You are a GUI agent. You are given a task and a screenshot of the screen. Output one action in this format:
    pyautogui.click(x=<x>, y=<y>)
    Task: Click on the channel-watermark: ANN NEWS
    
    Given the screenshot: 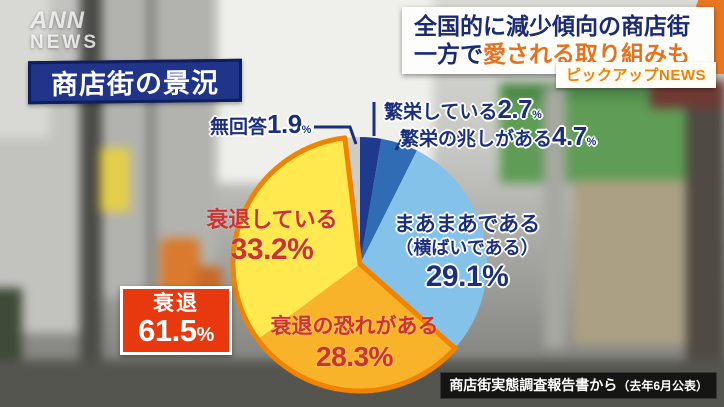 What is the action you would take?
    pyautogui.click(x=64, y=30)
    